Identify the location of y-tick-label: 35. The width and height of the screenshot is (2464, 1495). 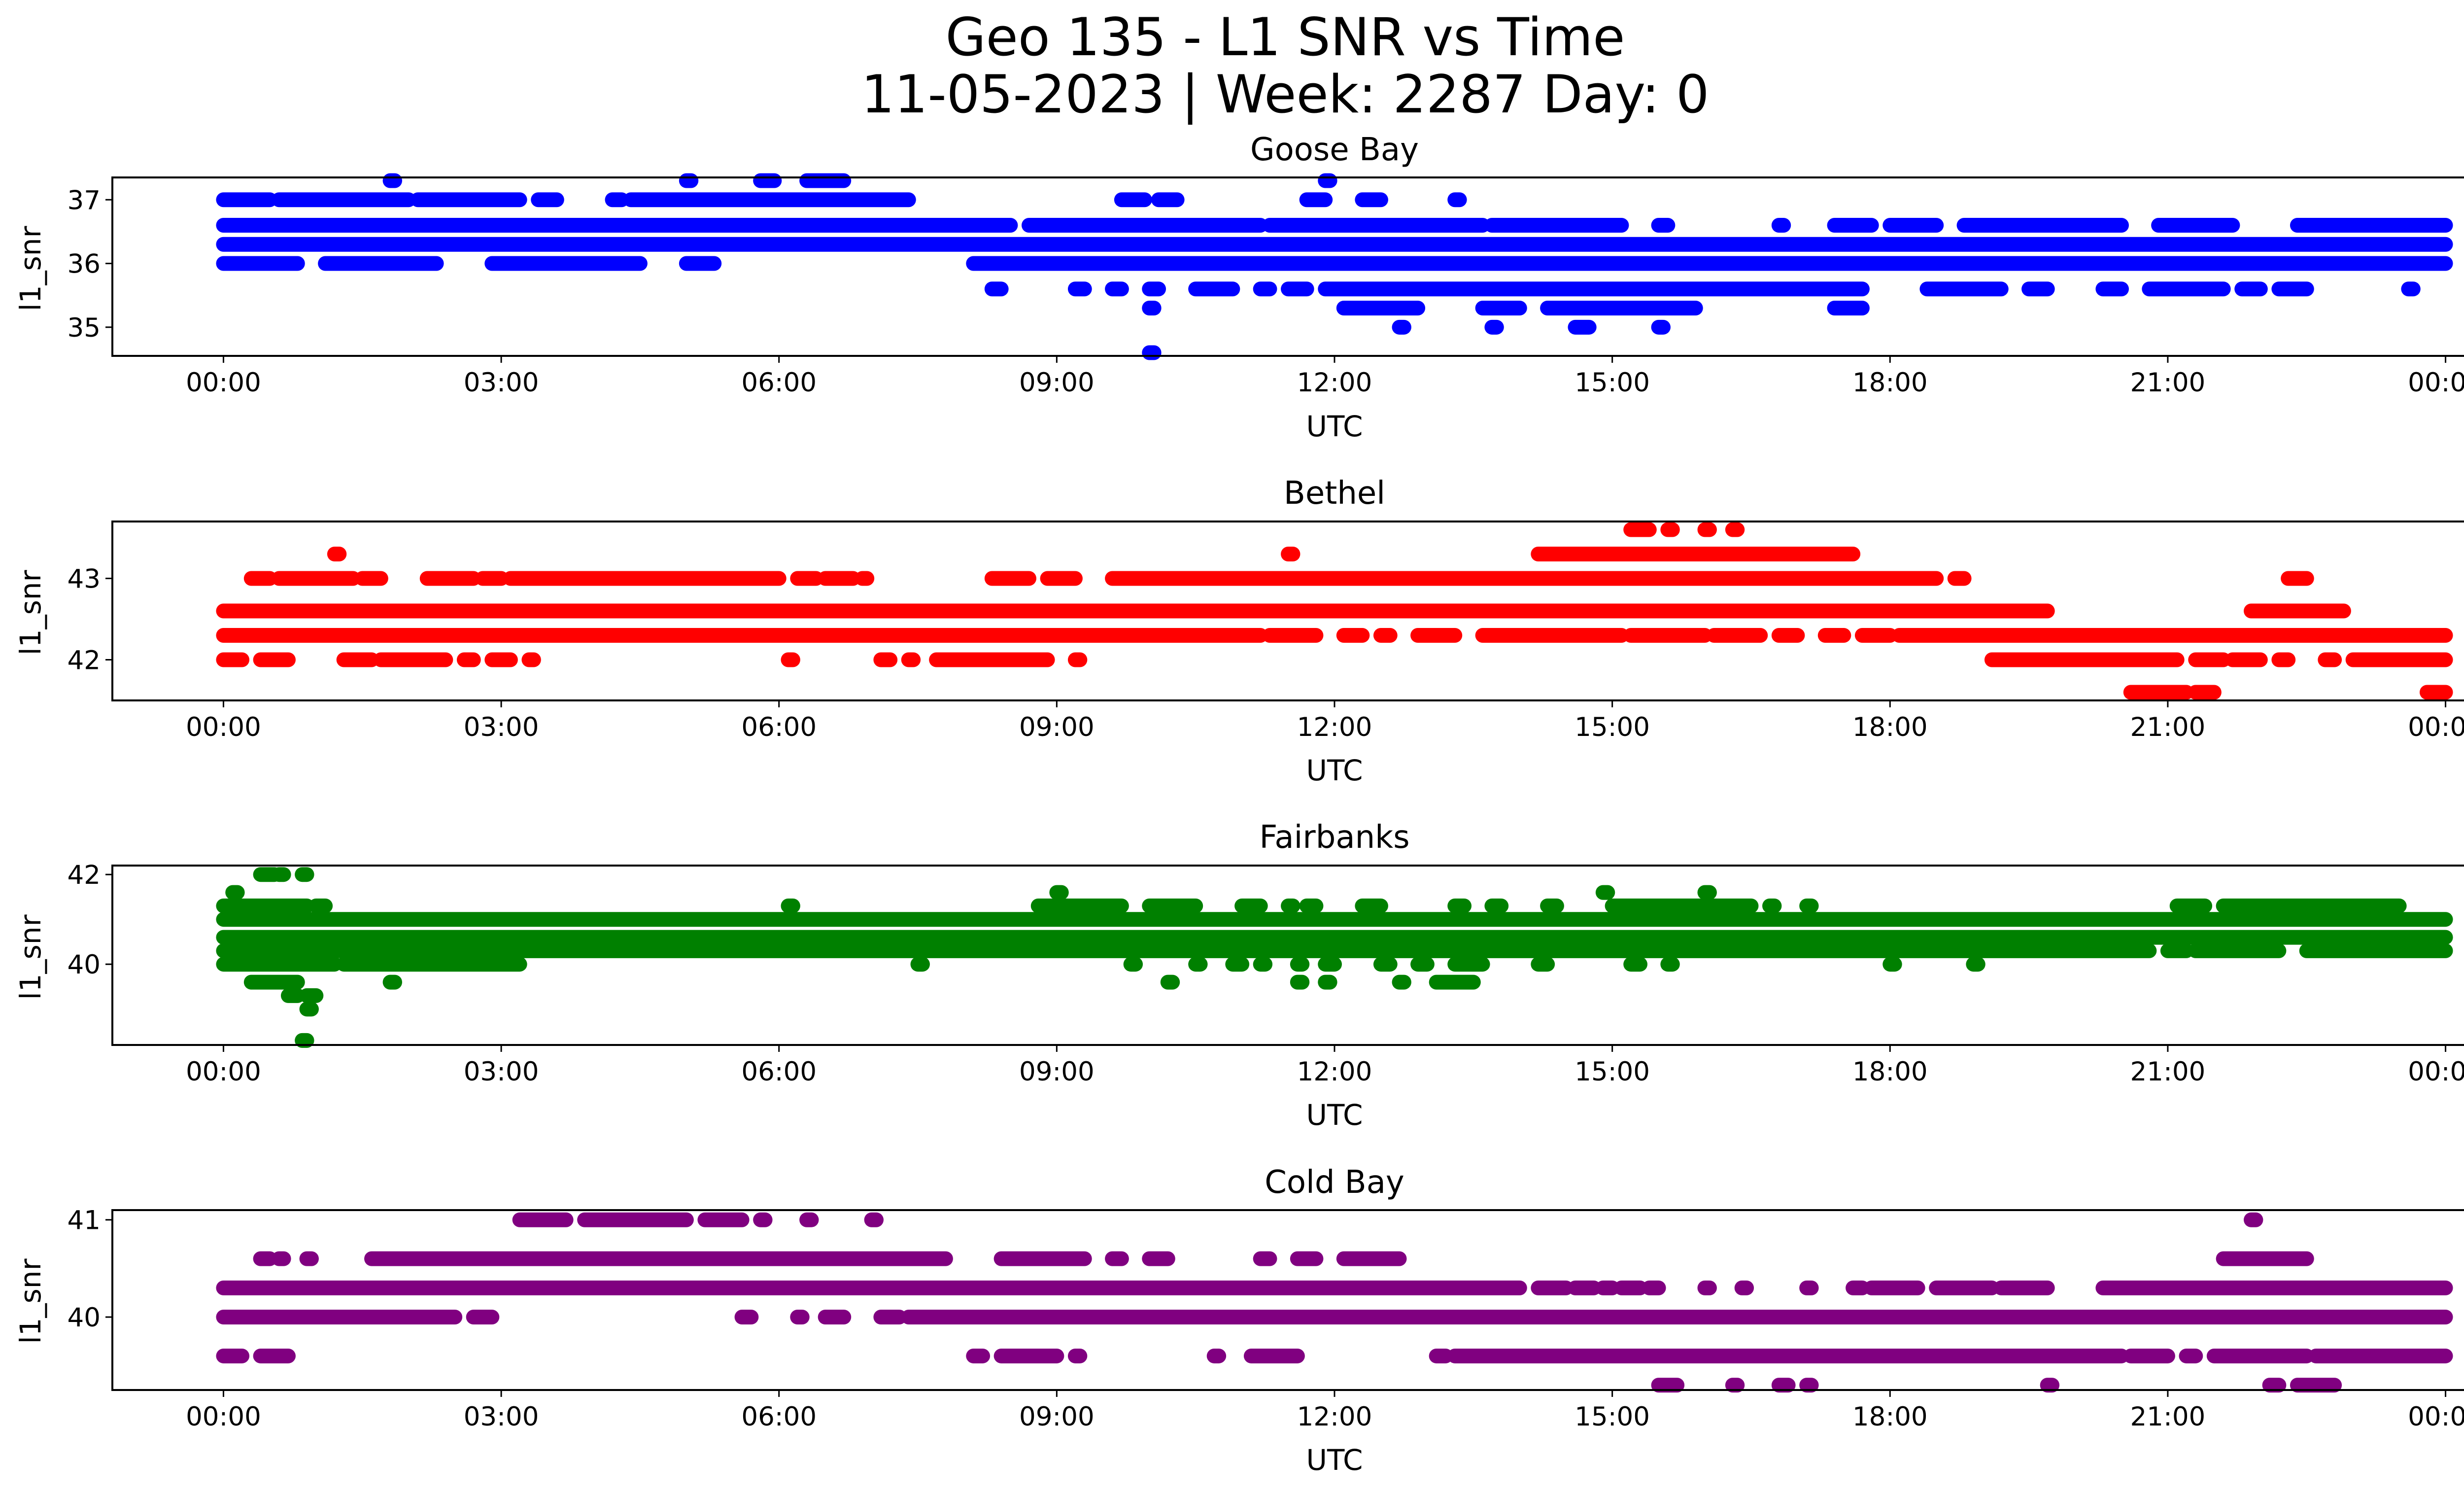
(84, 328).